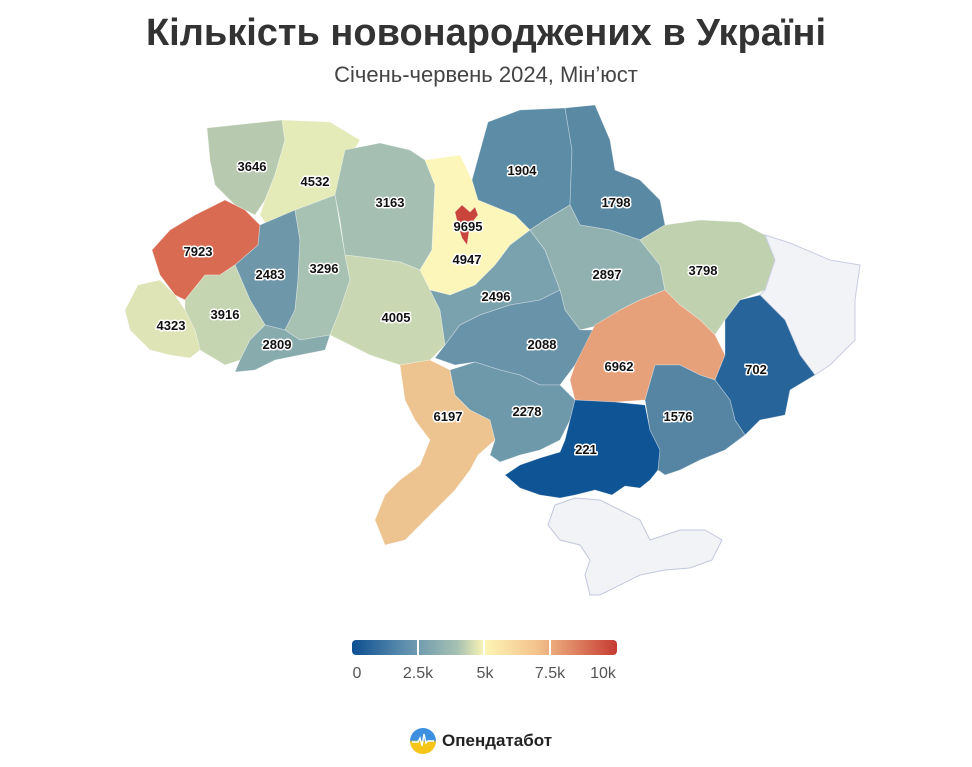 The width and height of the screenshot is (972, 767). What do you see at coordinates (486, 74) in the screenshot?
I see `page-subtitle: Січень-червень 2024, Мін’юст` at bounding box center [486, 74].